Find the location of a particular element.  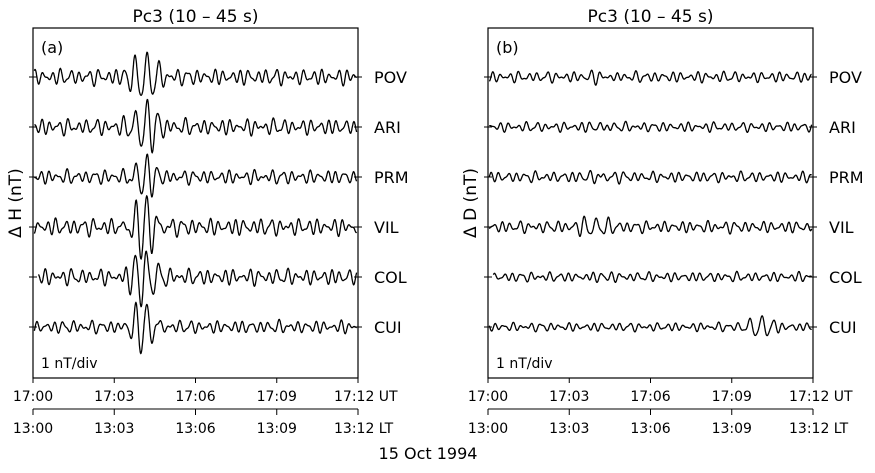

y-axis-label: Δ H (nT) is located at coordinates (16, 203).